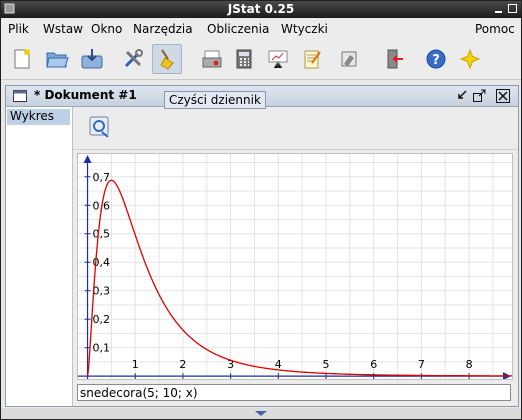 The image size is (522, 420). Describe the element at coordinates (18, 29) in the screenshot. I see `menu-plik: Plik` at that location.